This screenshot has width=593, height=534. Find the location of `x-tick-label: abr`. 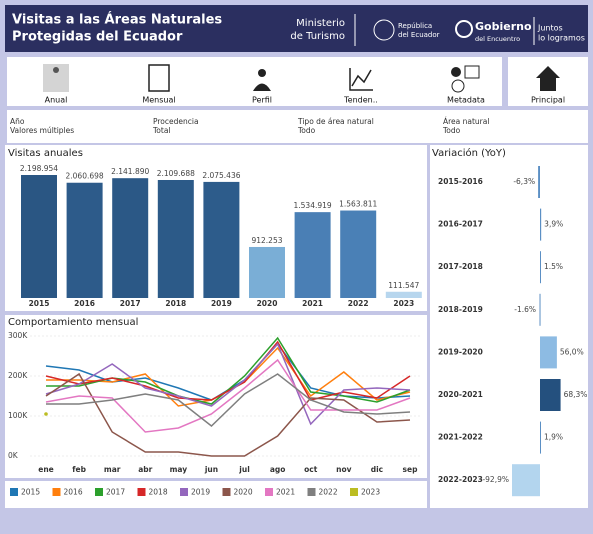

x-tick-label: abr is located at coordinates (145, 469).